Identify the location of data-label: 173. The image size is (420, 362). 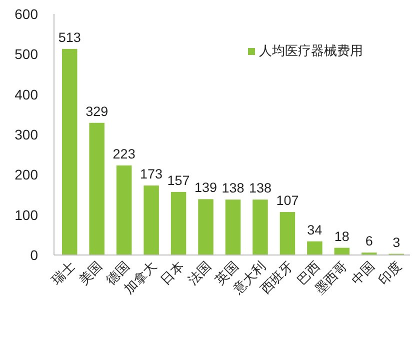
(151, 174).